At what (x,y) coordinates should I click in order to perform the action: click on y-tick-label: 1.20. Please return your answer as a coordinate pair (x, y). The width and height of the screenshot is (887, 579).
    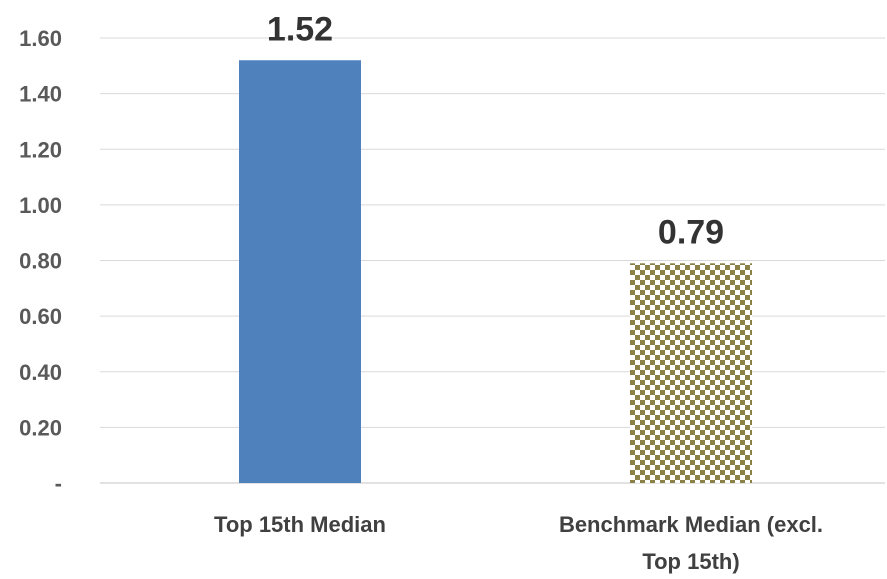
    Looking at the image, I should click on (40, 149).